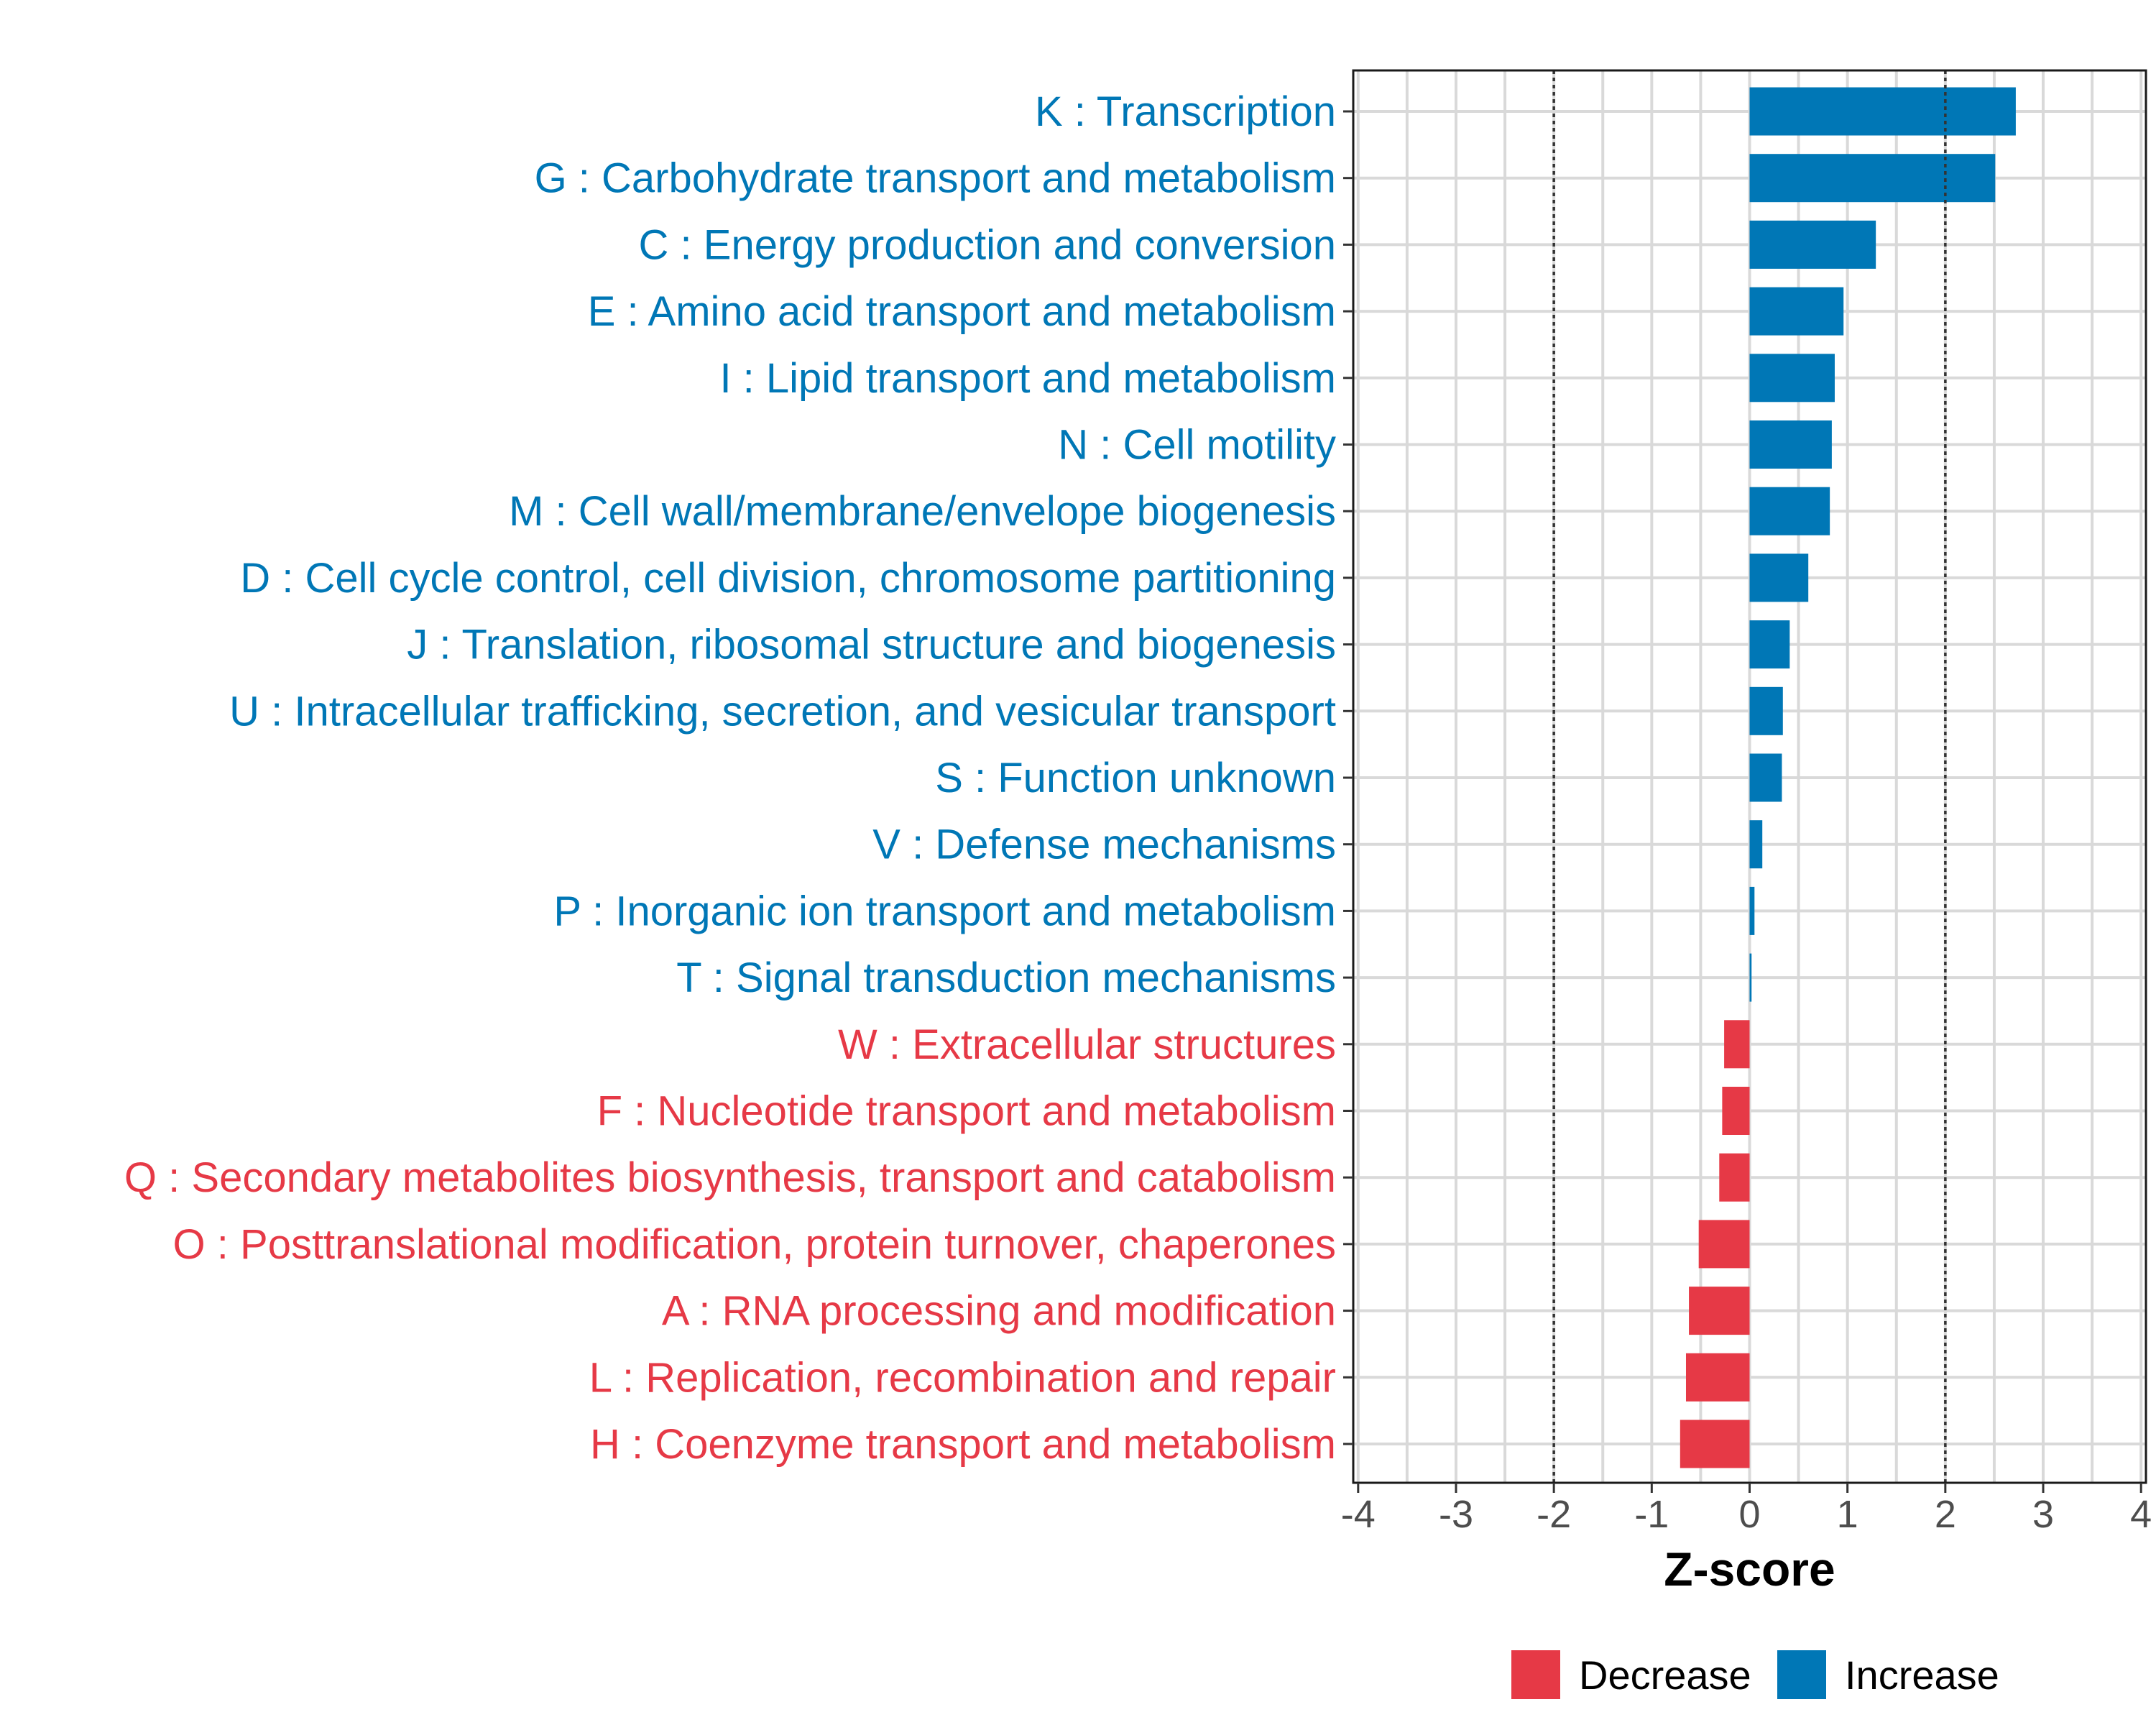 Image resolution: width=2156 pixels, height=1725 pixels. Describe the element at coordinates (1186, 111) in the screenshot. I see `category-label: K : Transcription` at that location.